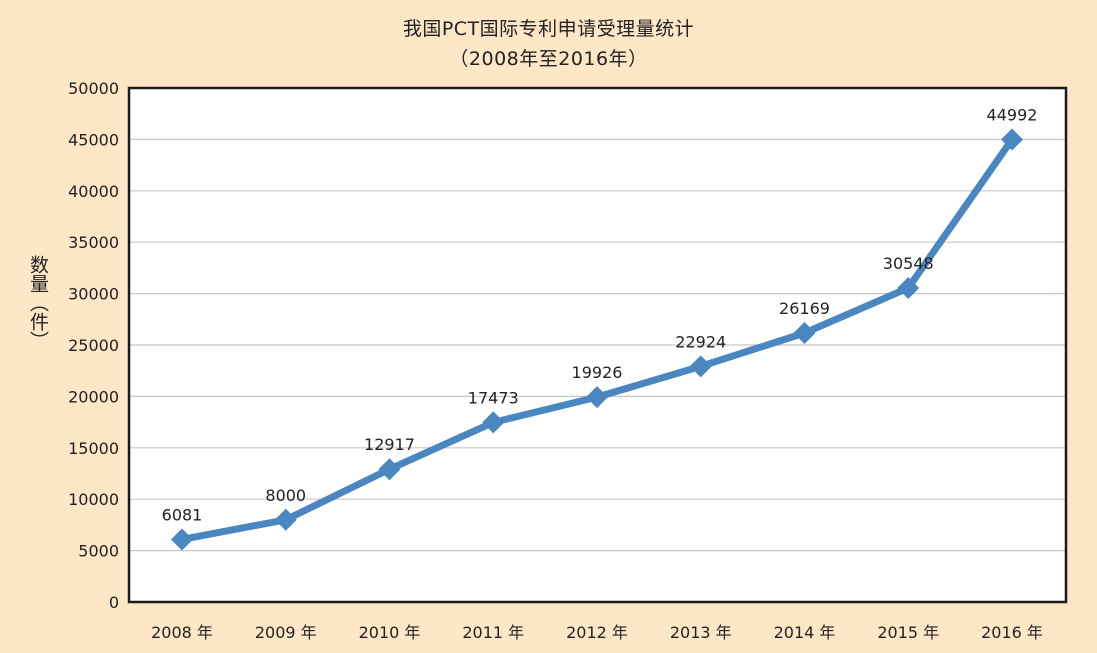 This screenshot has width=1097, height=653. I want to click on x-tick-label: 2015 年, so click(908, 632).